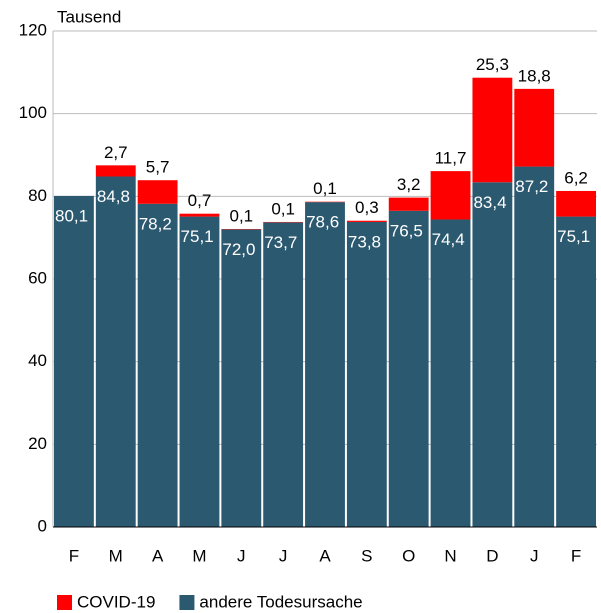 The image size is (601, 613). Describe the element at coordinates (89, 16) in the screenshot. I see `y-axis-unit: Tausend` at that location.